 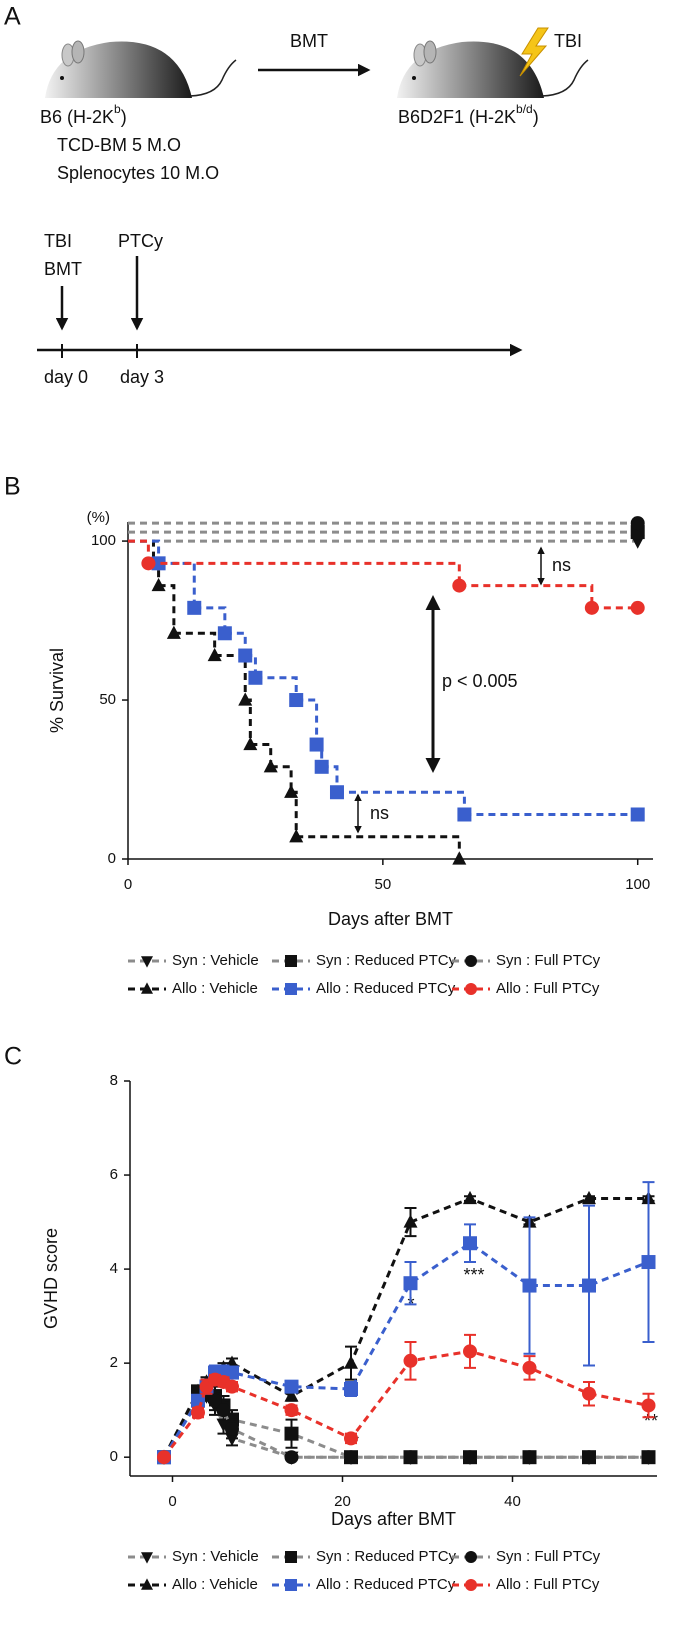 What do you see at coordinates (57, 690) in the screenshot?
I see `y-axis-label: % Survival` at bounding box center [57, 690].